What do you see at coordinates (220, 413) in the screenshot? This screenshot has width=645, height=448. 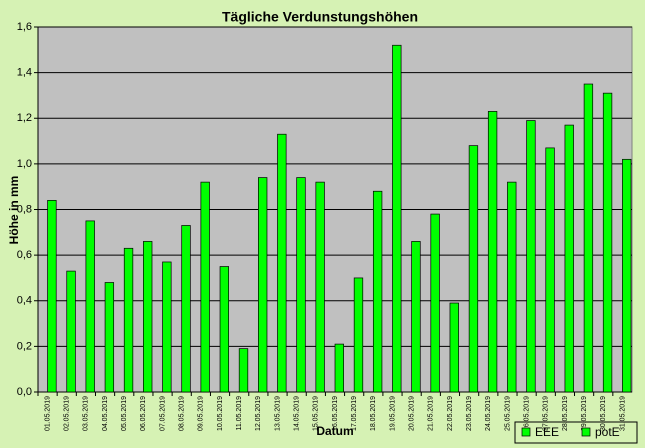 I see `x-tick-label: 10.05.2019` at bounding box center [220, 413].